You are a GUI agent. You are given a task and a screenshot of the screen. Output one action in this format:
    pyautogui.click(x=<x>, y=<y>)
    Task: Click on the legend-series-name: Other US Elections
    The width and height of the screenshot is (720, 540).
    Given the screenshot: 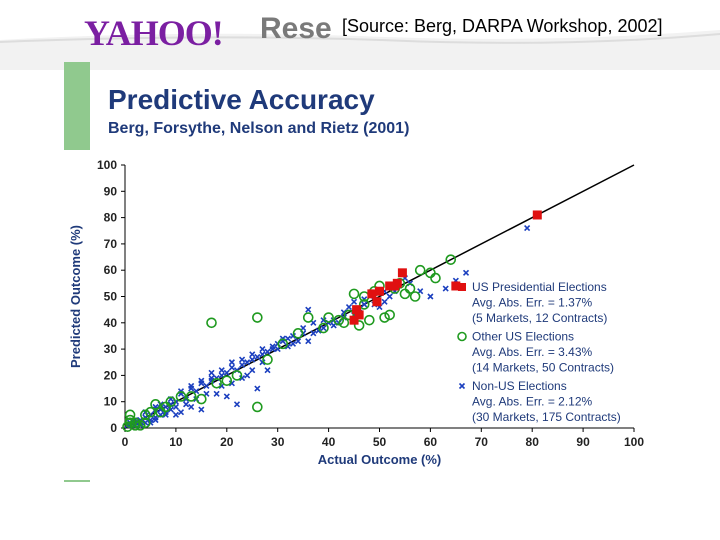 What is the action you would take?
    pyautogui.click(x=523, y=337)
    